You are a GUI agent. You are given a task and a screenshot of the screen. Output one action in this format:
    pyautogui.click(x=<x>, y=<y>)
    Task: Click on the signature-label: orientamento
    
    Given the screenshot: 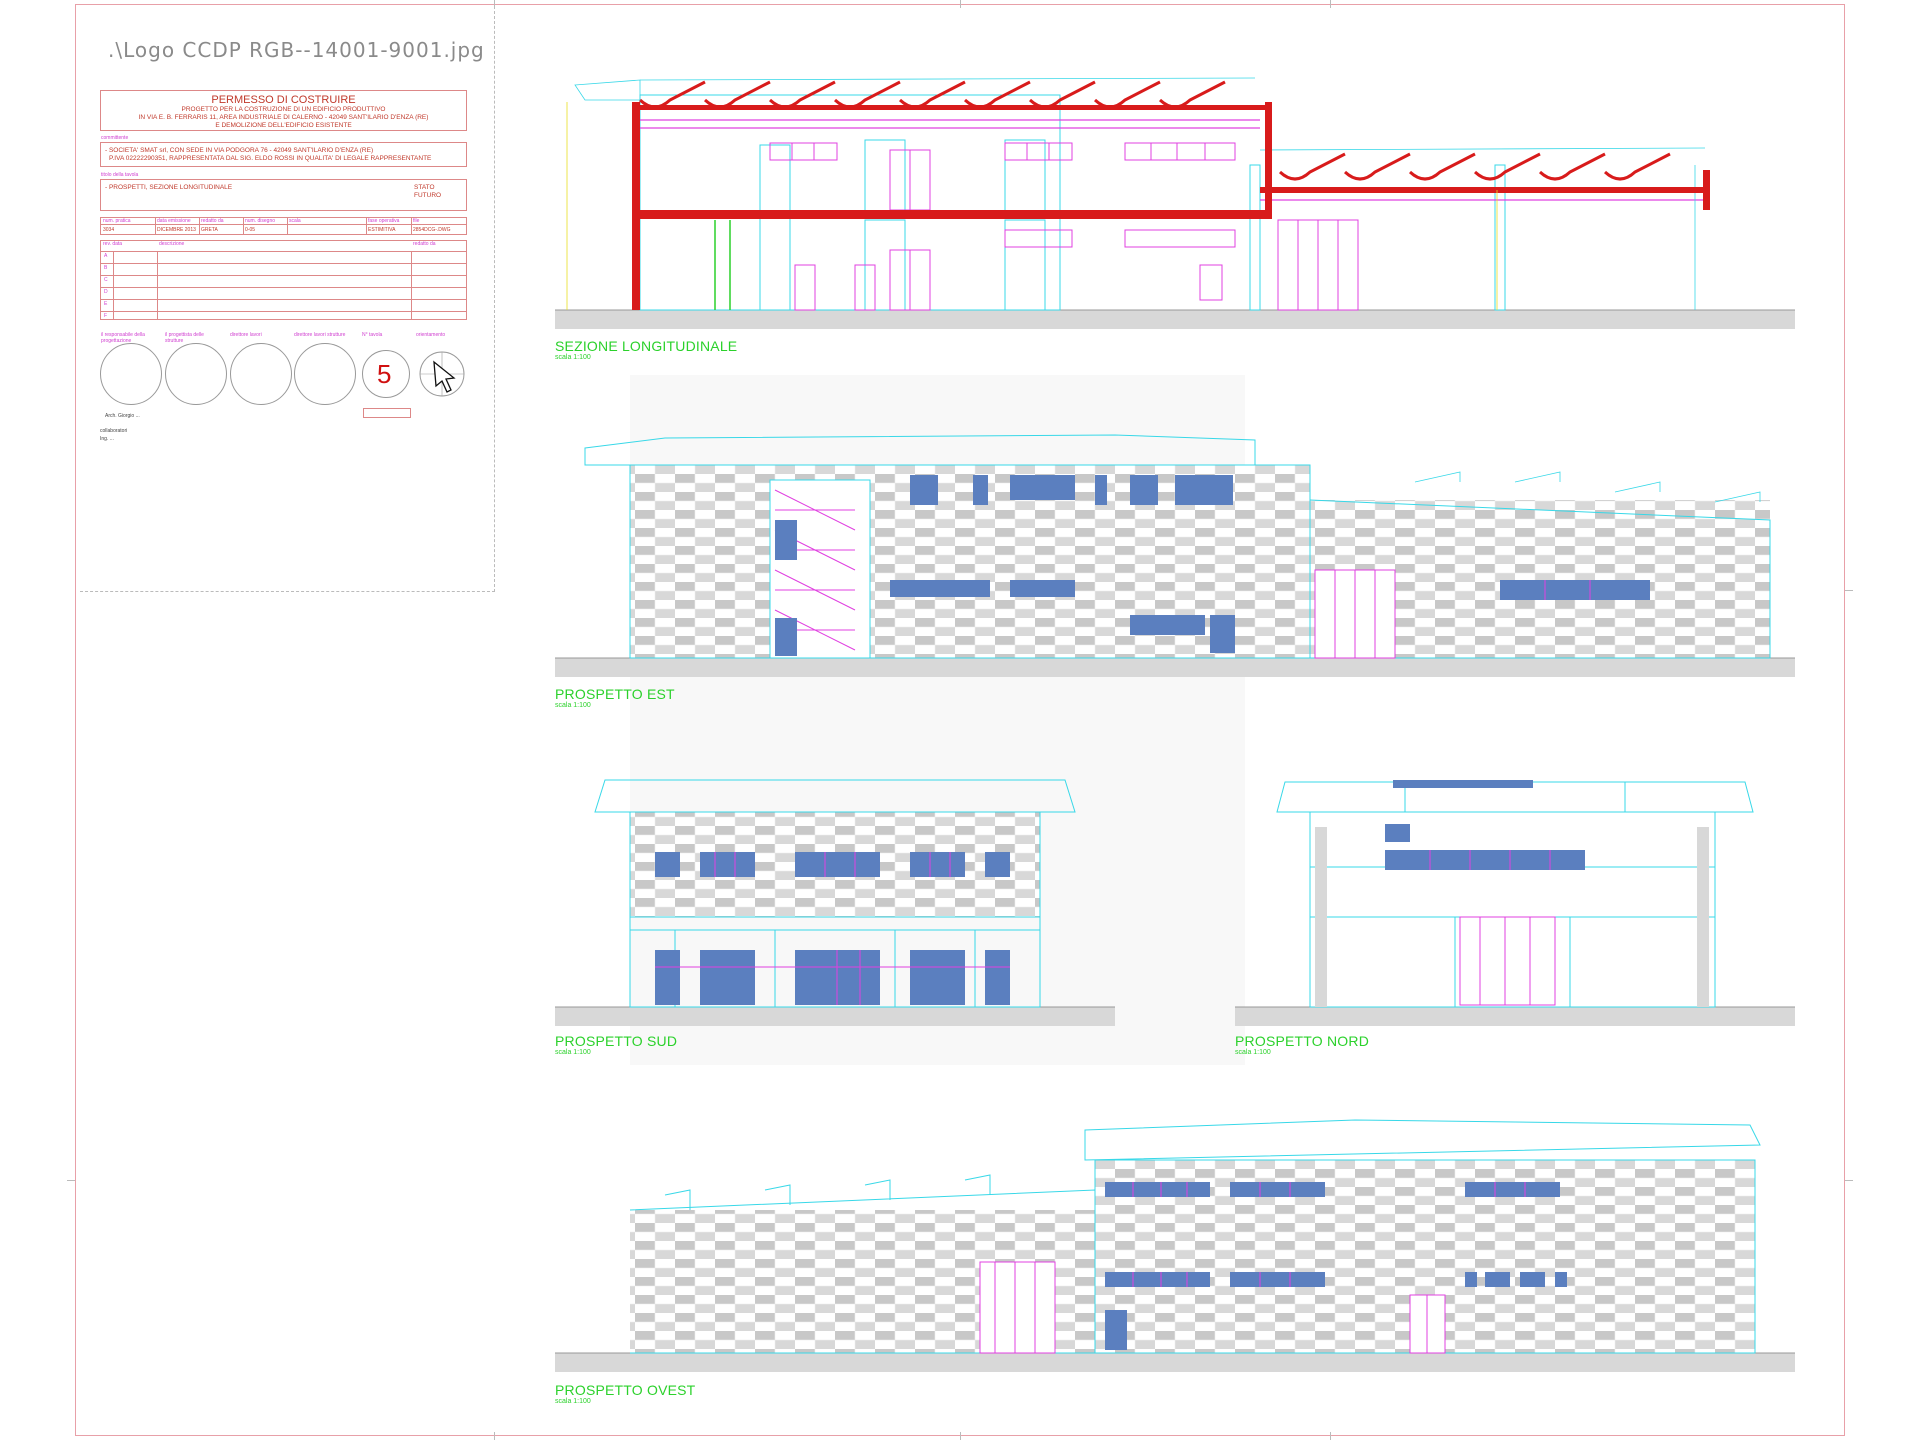 What is the action you would take?
    pyautogui.click(x=431, y=335)
    